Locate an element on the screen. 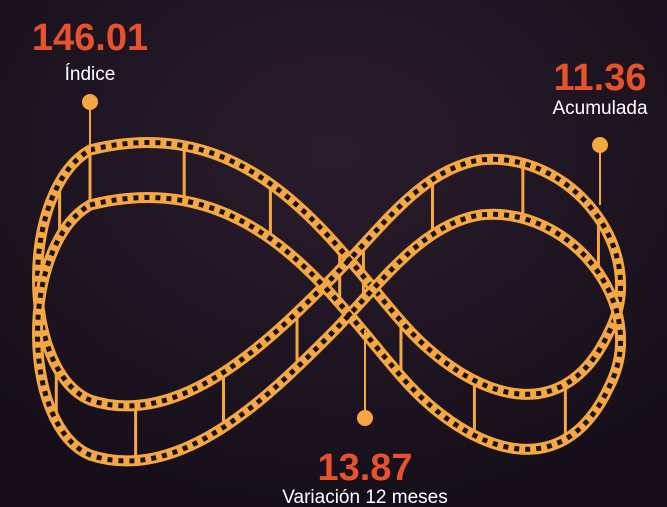  stat-value: 146.01 is located at coordinates (90, 38).